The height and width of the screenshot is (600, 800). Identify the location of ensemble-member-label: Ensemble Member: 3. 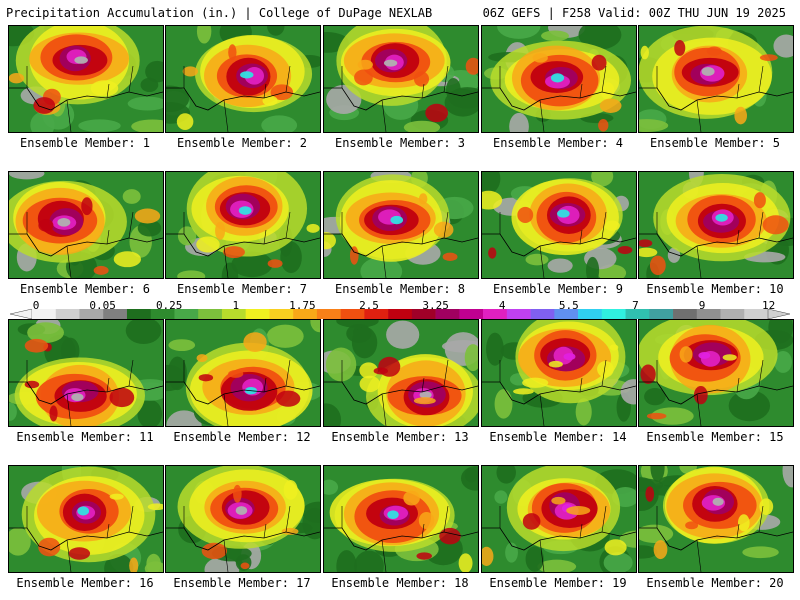
(400, 143).